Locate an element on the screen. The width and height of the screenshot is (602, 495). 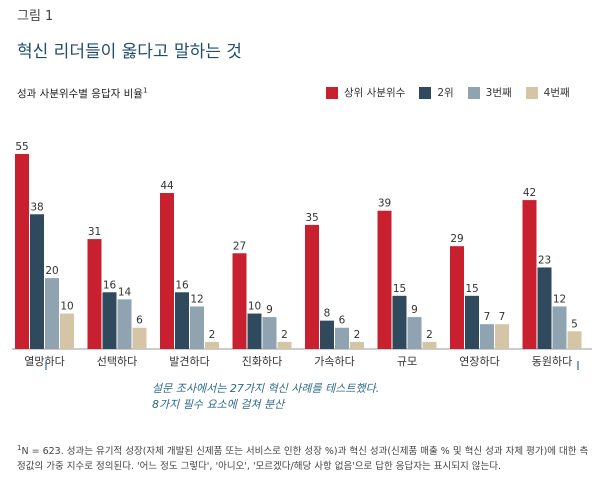
bar-연장하다-s3 is located at coordinates (487, 336).